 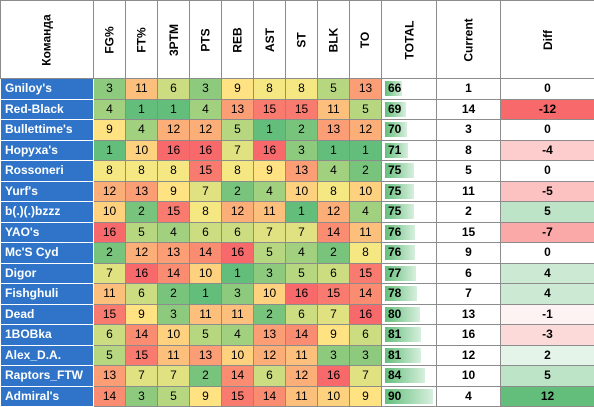 I want to click on stat-cell-pts: 15, so click(x=206, y=171).